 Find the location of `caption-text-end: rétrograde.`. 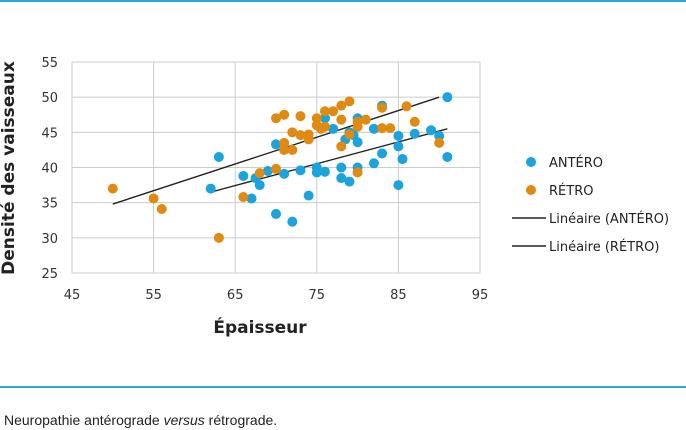

caption-text-end: rétrograde. is located at coordinates (241, 420).